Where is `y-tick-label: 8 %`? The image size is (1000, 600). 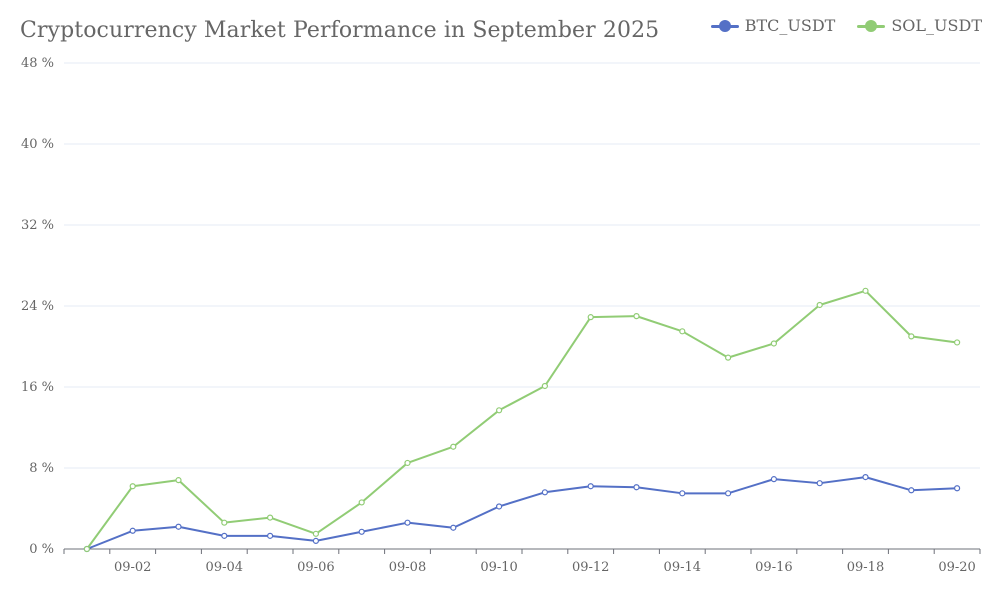
y-tick-label: 8 % is located at coordinates (41, 468).